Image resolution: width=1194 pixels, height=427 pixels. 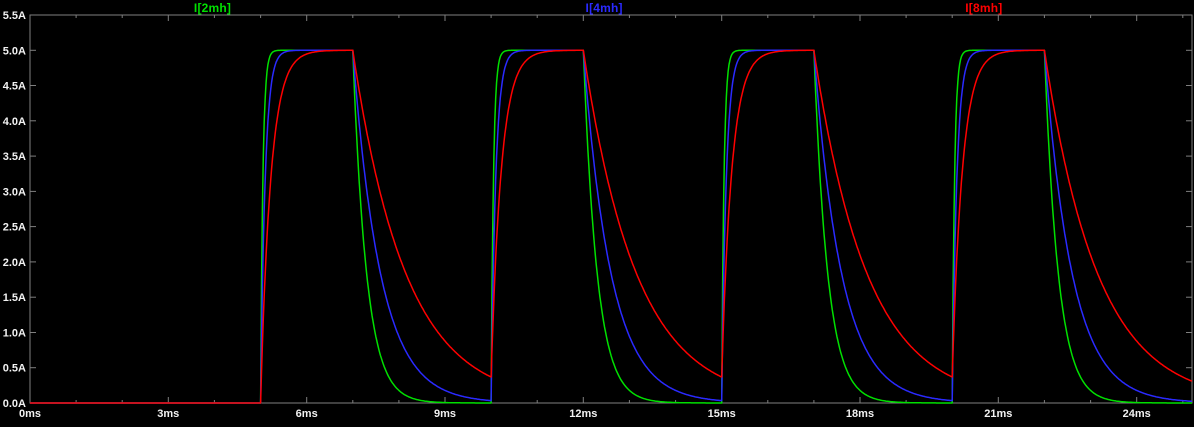 What do you see at coordinates (445, 414) in the screenshot?
I see `x-tick-label: 9ms` at bounding box center [445, 414].